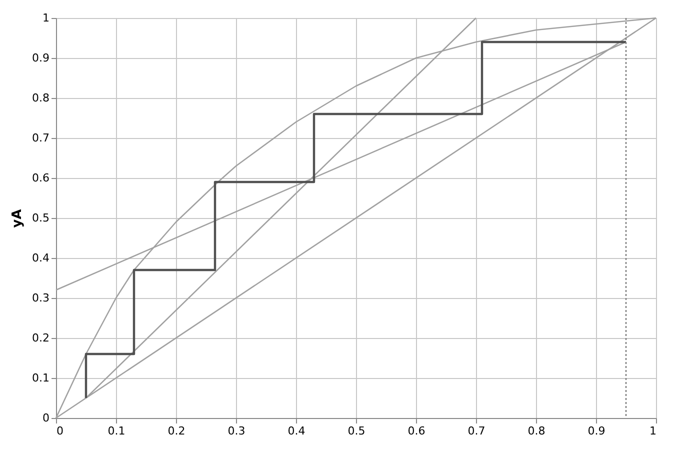 This screenshot has height=458, width=700. What do you see at coordinates (41, 258) in the screenshot?
I see `y-tick-label: 0.4` at bounding box center [41, 258].